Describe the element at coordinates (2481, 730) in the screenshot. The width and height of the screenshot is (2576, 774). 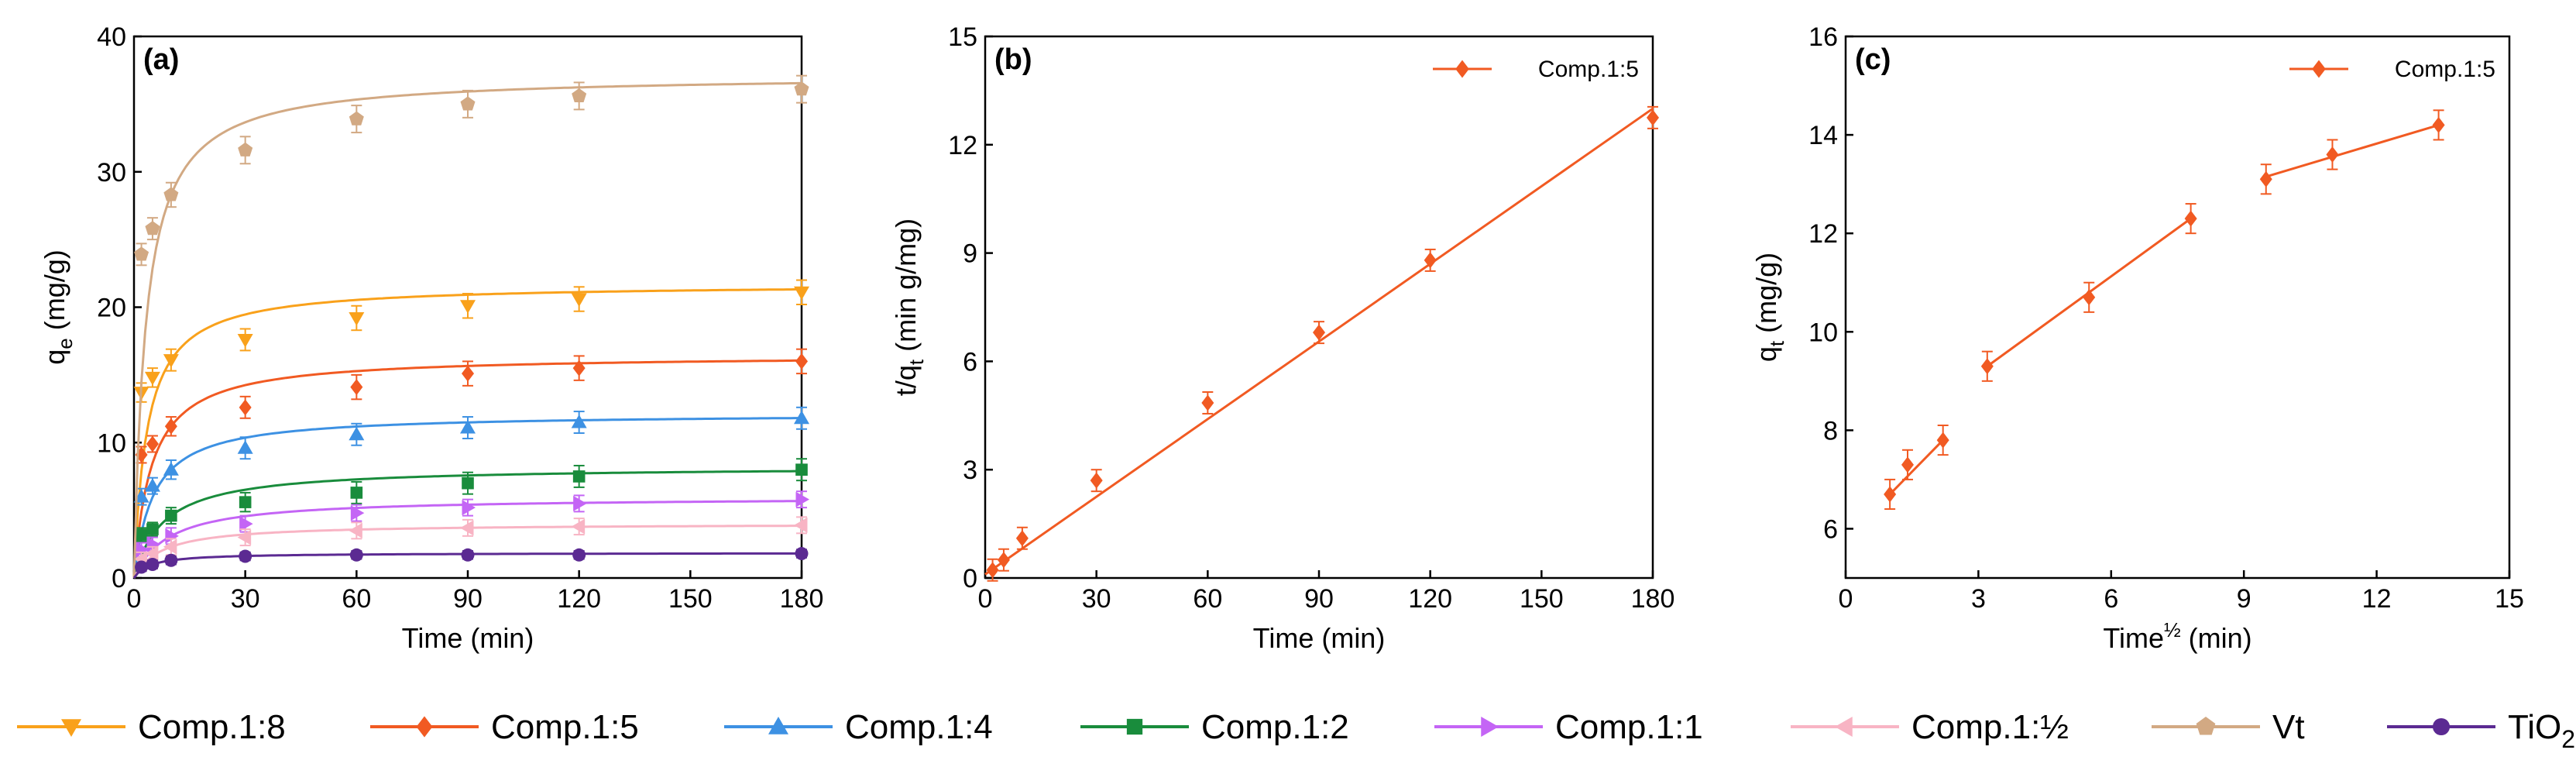
I see `legend-item-tio: TiO2` at that location.